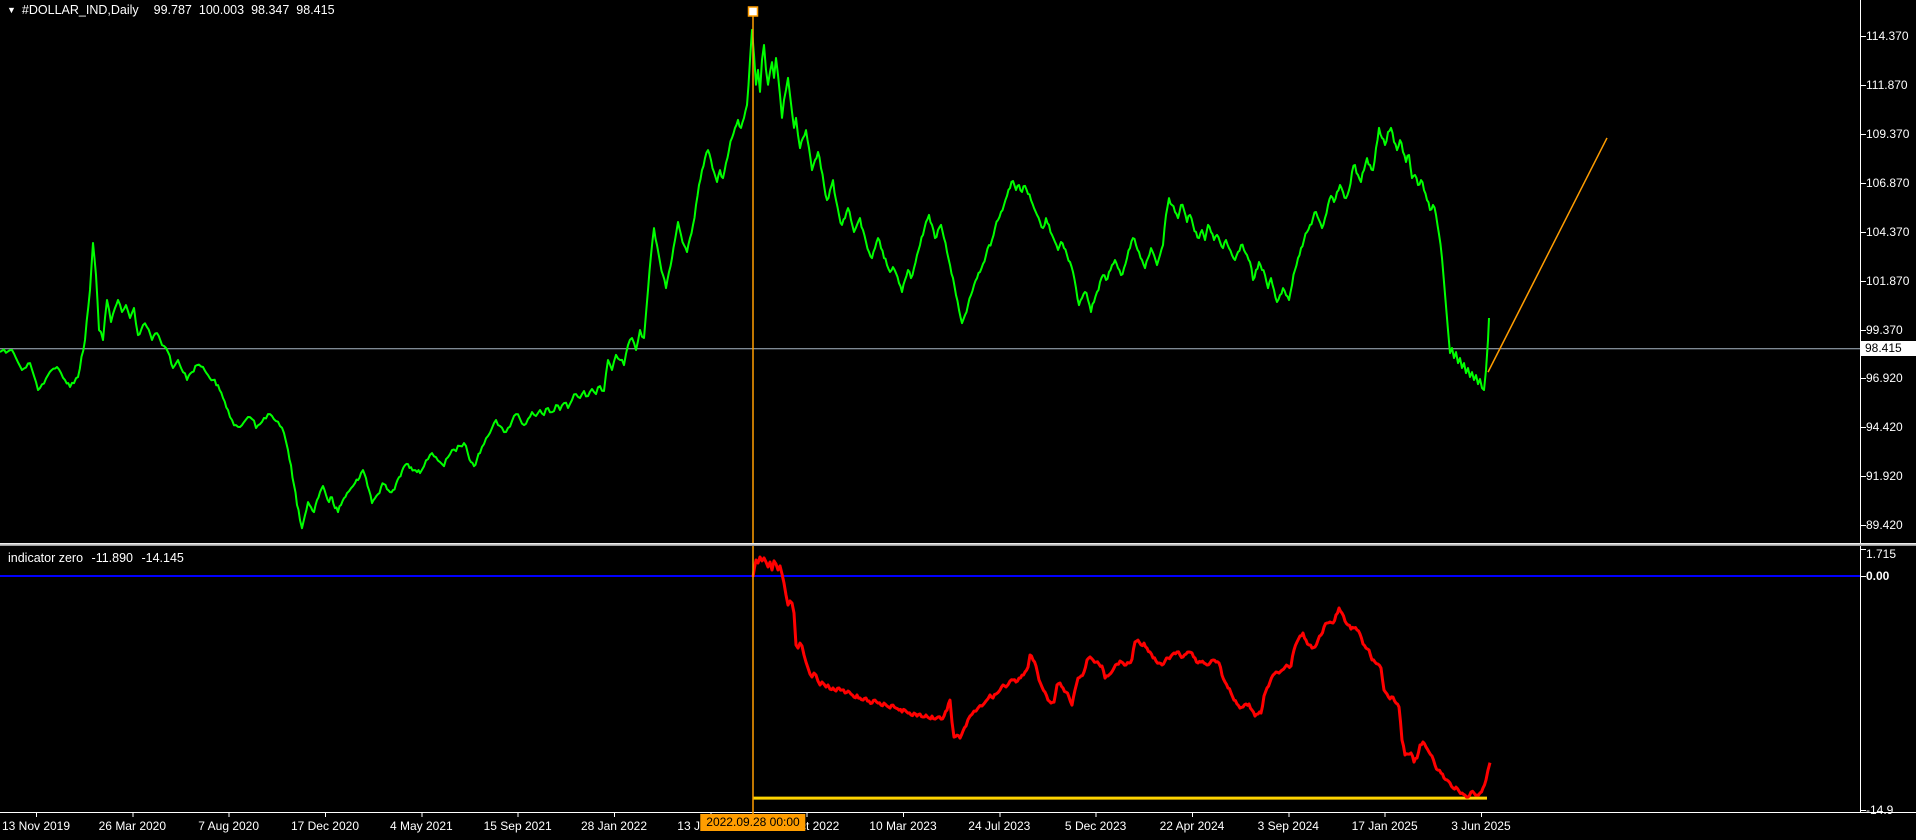 This screenshot has height=840, width=1916. I want to click on price-scale-label: 101.870, so click(1888, 280).